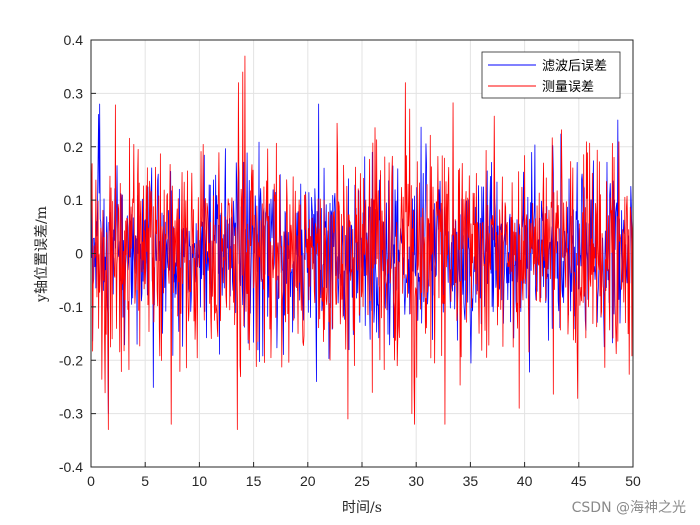  What do you see at coordinates (254, 481) in the screenshot?
I see `x-tick-label: 15` at bounding box center [254, 481].